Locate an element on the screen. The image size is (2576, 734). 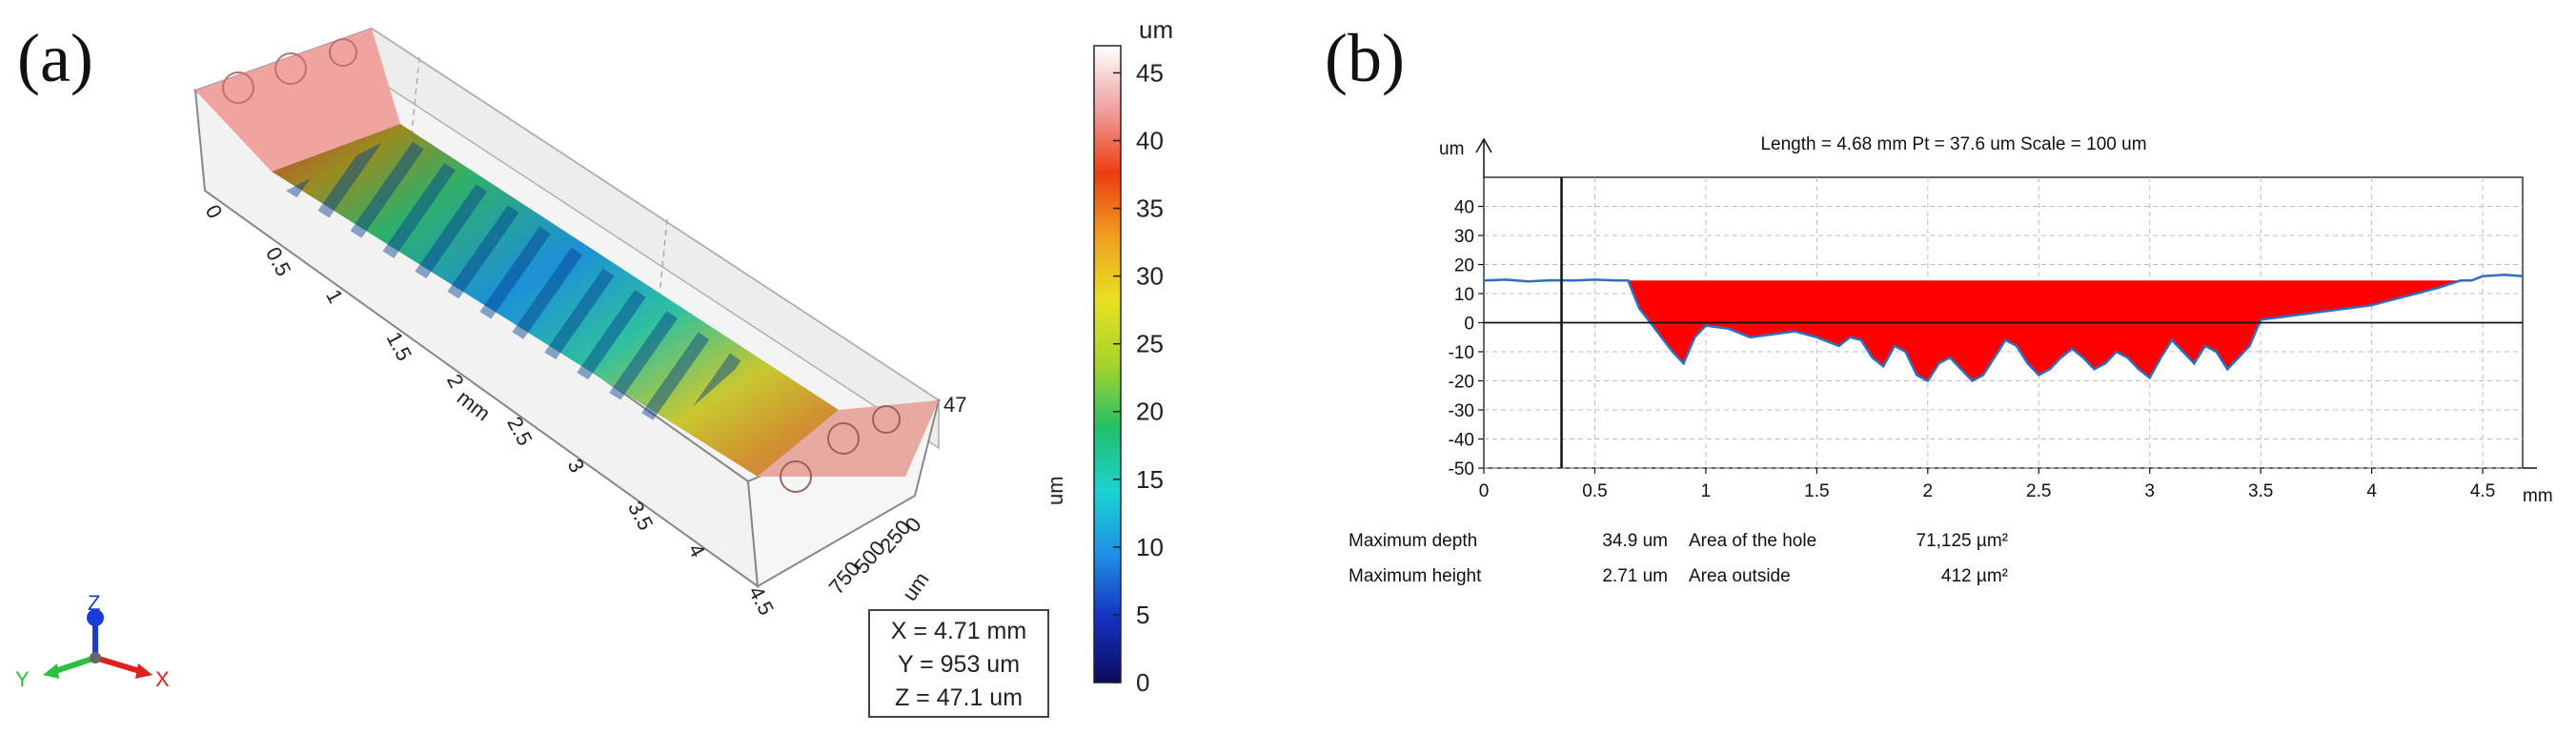
triad-y-tip is located at coordinates (51, 671).